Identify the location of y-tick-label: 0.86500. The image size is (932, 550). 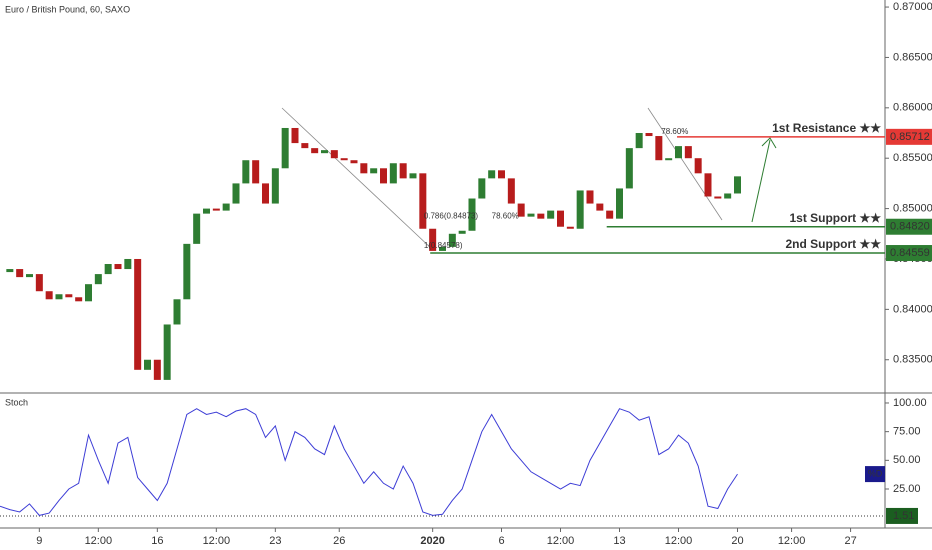
(912, 57).